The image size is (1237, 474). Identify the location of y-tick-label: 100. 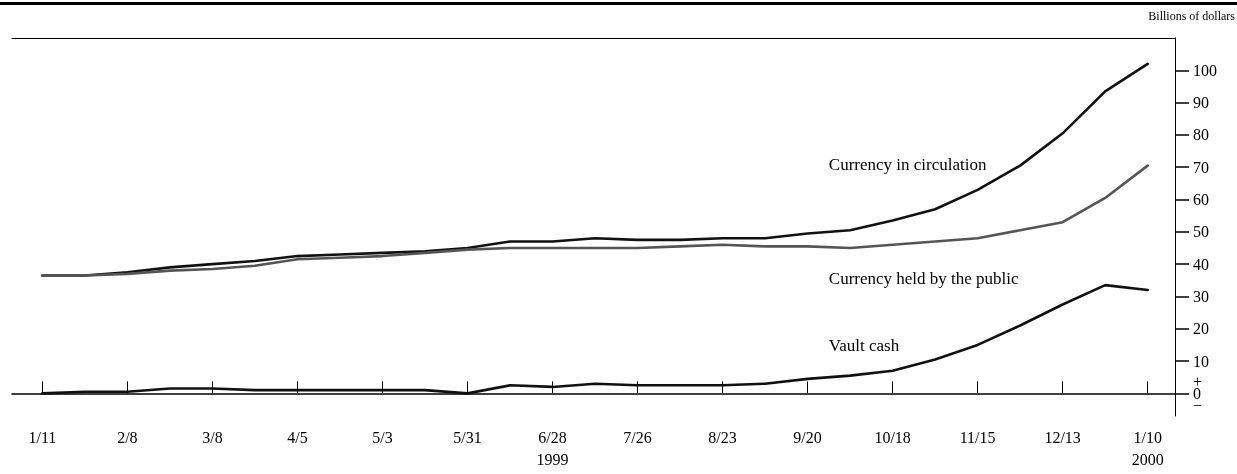
(1205, 70).